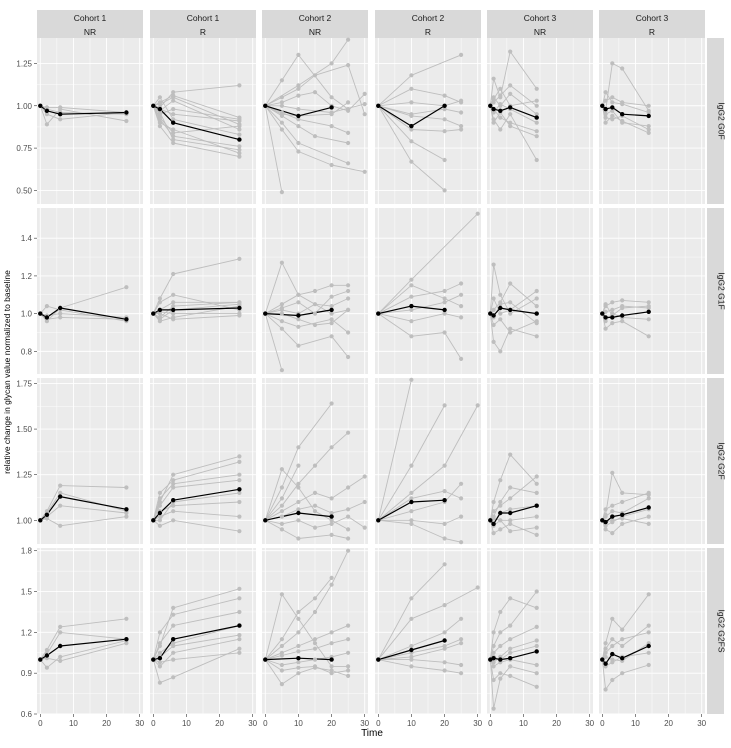  I want to click on facet-cohort-label: Cohort 2, so click(315, 18).